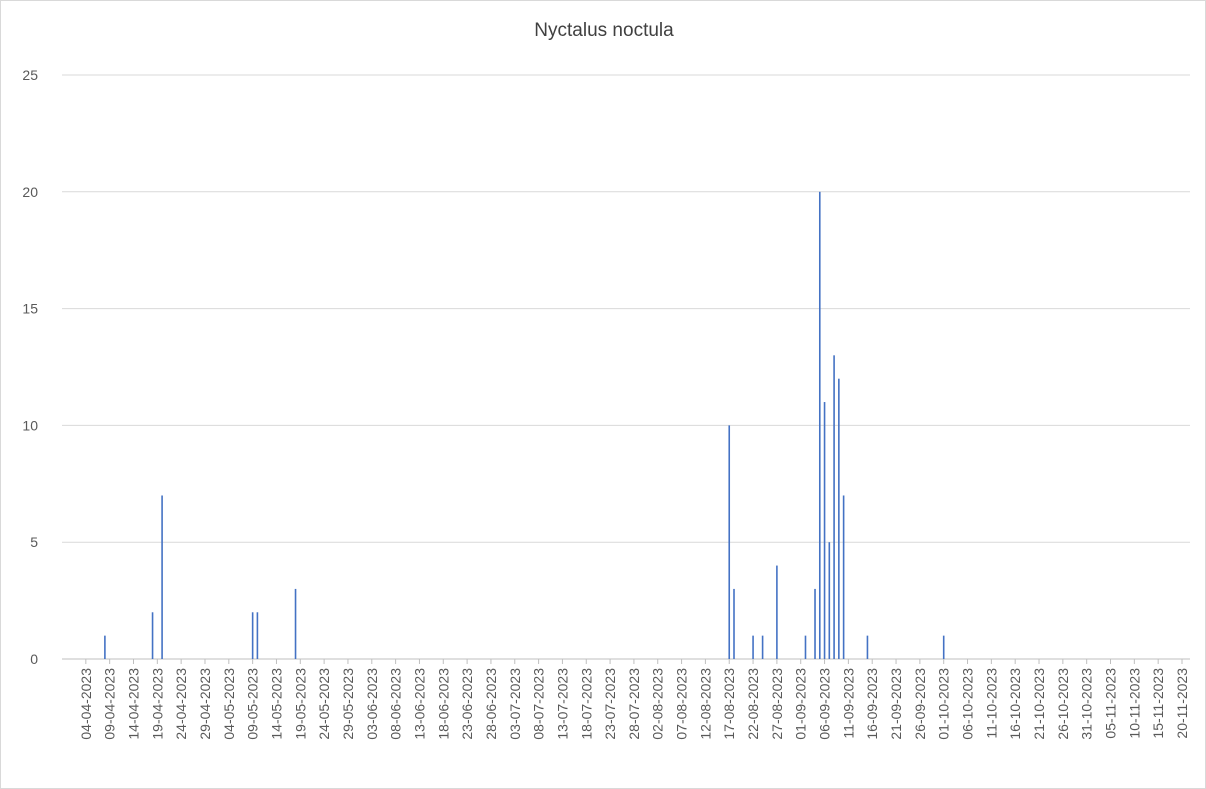  I want to click on x-tick-label: 18-06-2023, so click(443, 704).